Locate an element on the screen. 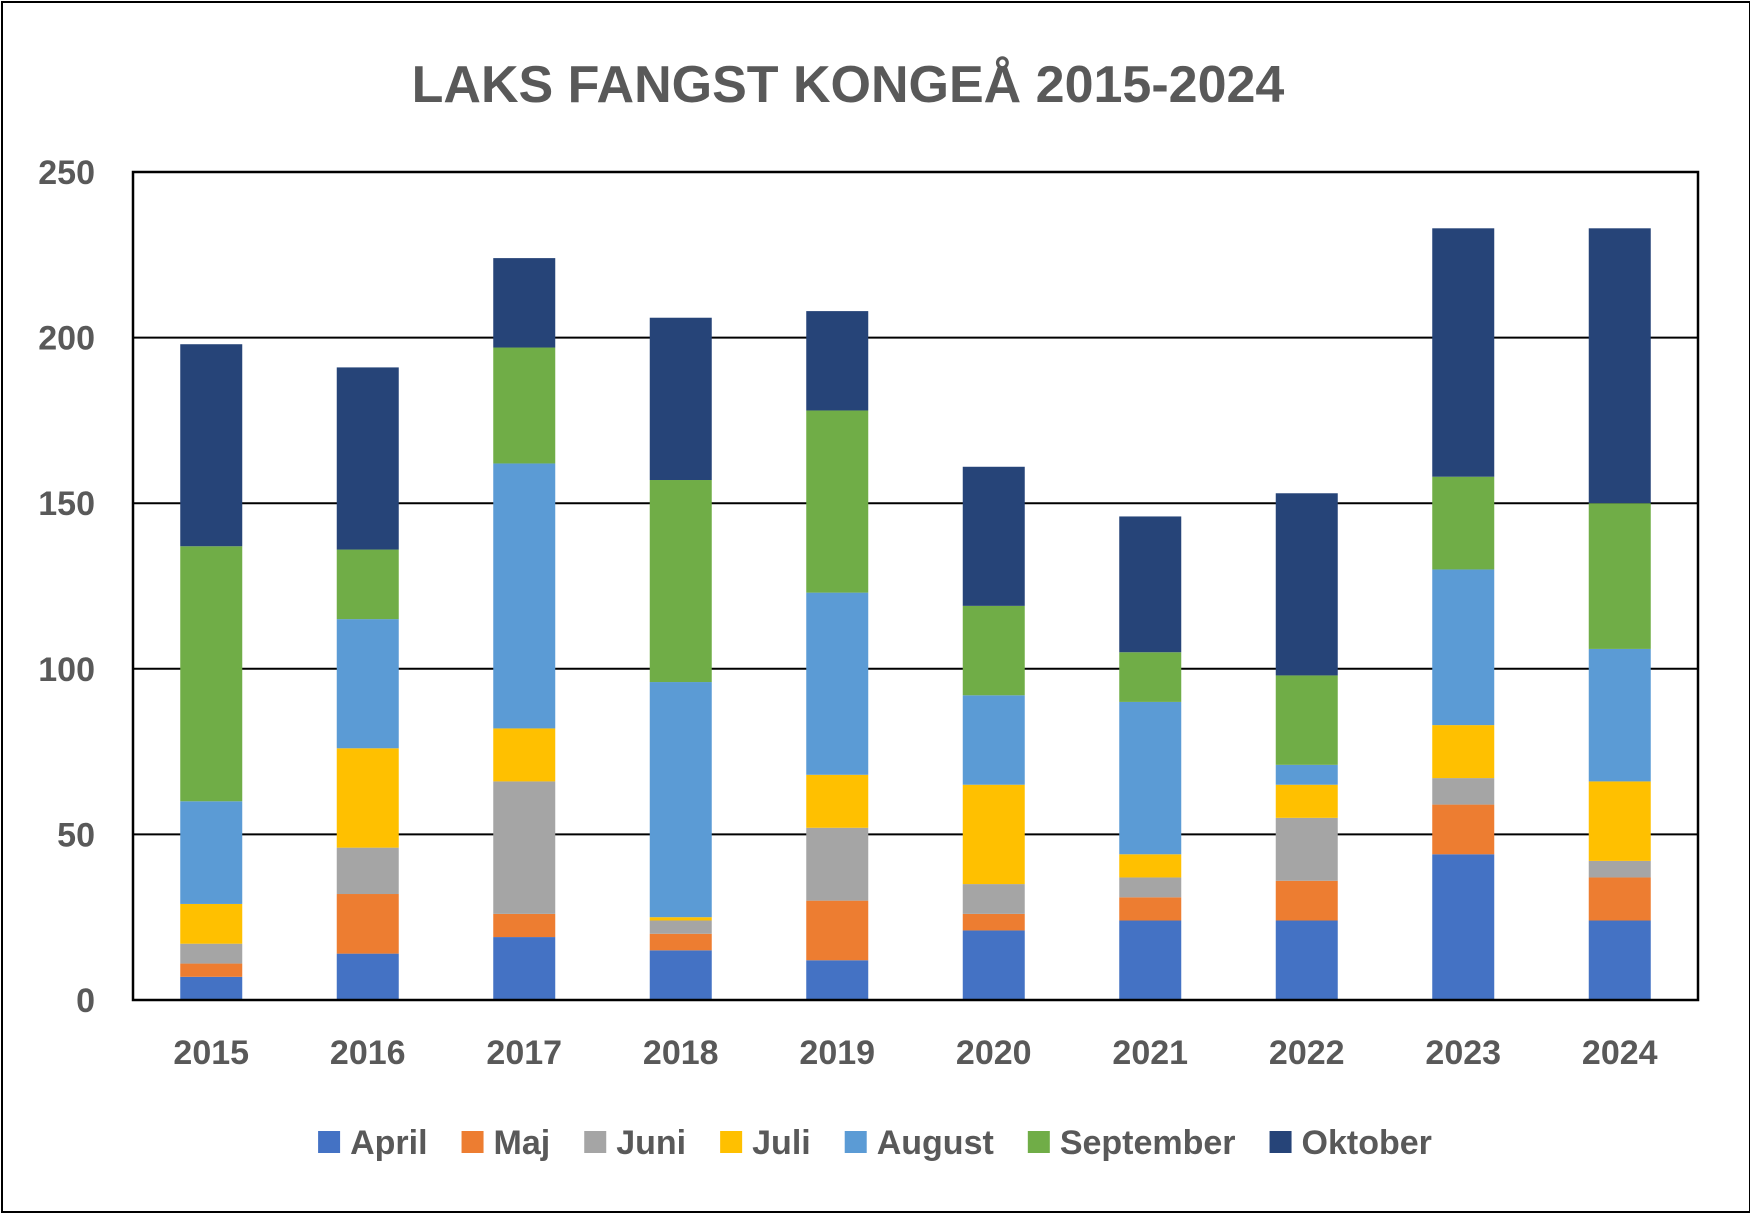 Image resolution: width=1750 pixels, height=1213 pixels. bar-segment-august-2022 is located at coordinates (1306, 774).